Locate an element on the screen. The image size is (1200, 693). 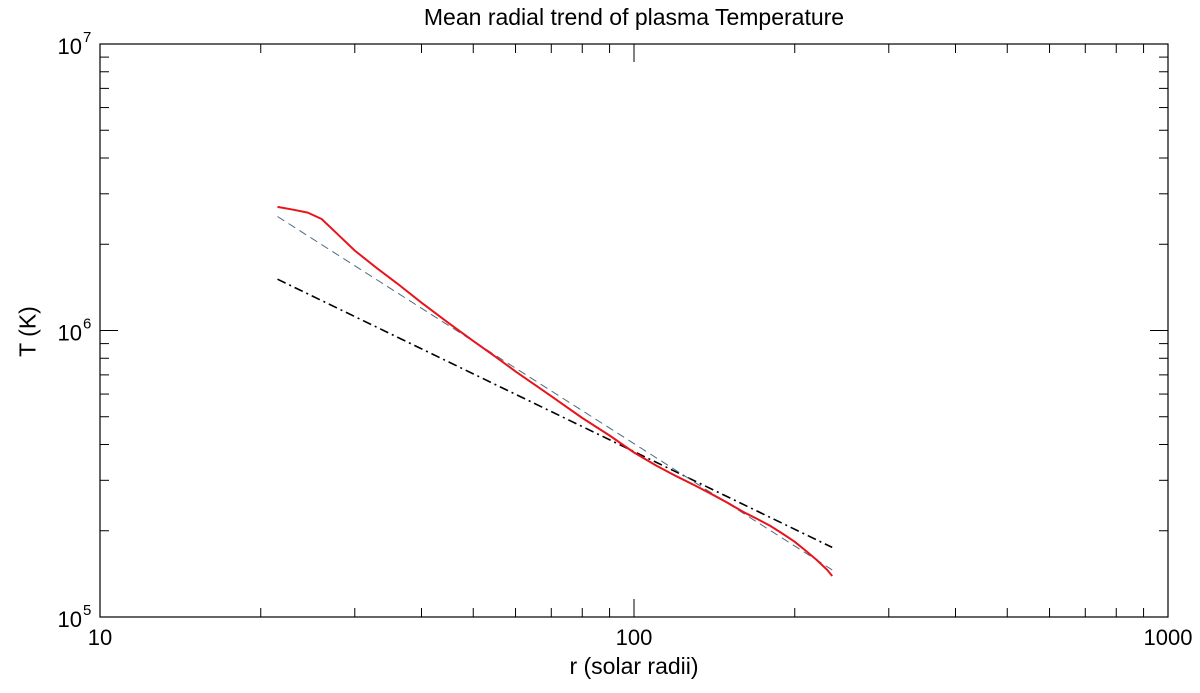
y-tick-exponent: 6 is located at coordinates (87, 324).